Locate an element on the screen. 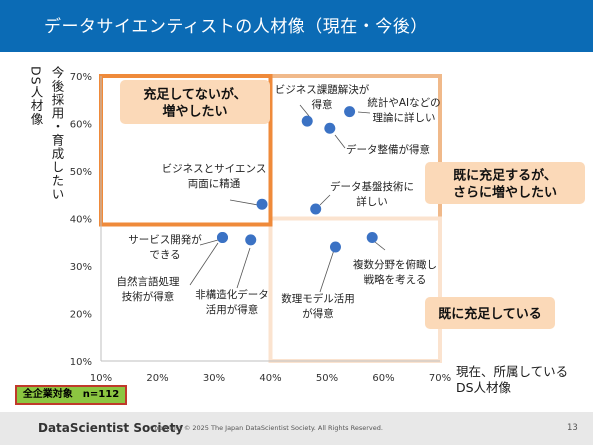  page-number: 13 is located at coordinates (572, 428).